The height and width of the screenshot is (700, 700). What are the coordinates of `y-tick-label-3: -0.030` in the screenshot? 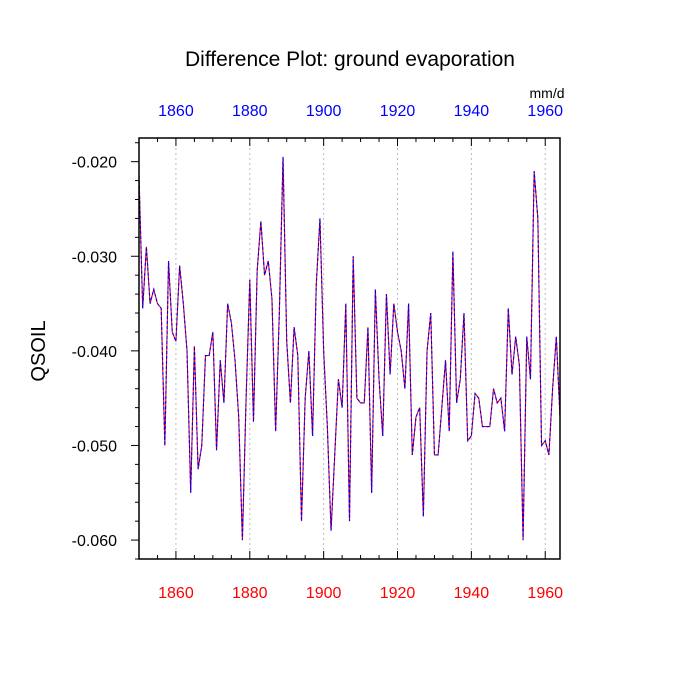 It's located at (94, 257).